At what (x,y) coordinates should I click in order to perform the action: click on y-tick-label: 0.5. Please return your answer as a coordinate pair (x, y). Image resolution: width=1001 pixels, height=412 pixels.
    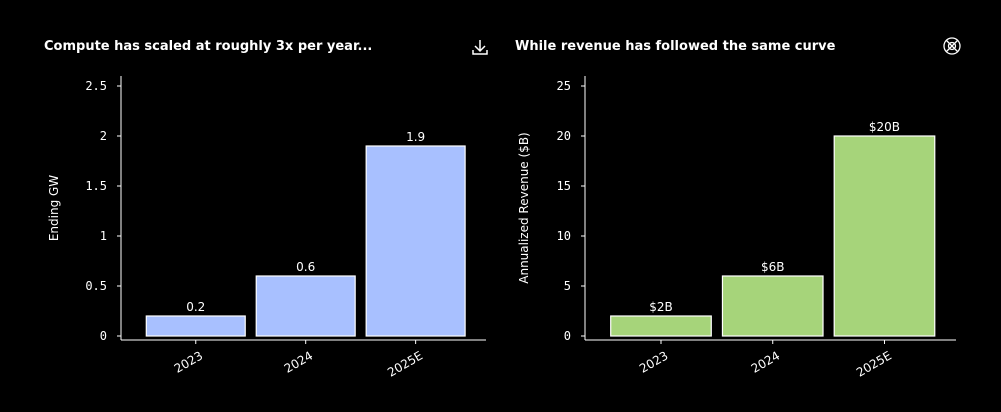
    Looking at the image, I should click on (96, 286).